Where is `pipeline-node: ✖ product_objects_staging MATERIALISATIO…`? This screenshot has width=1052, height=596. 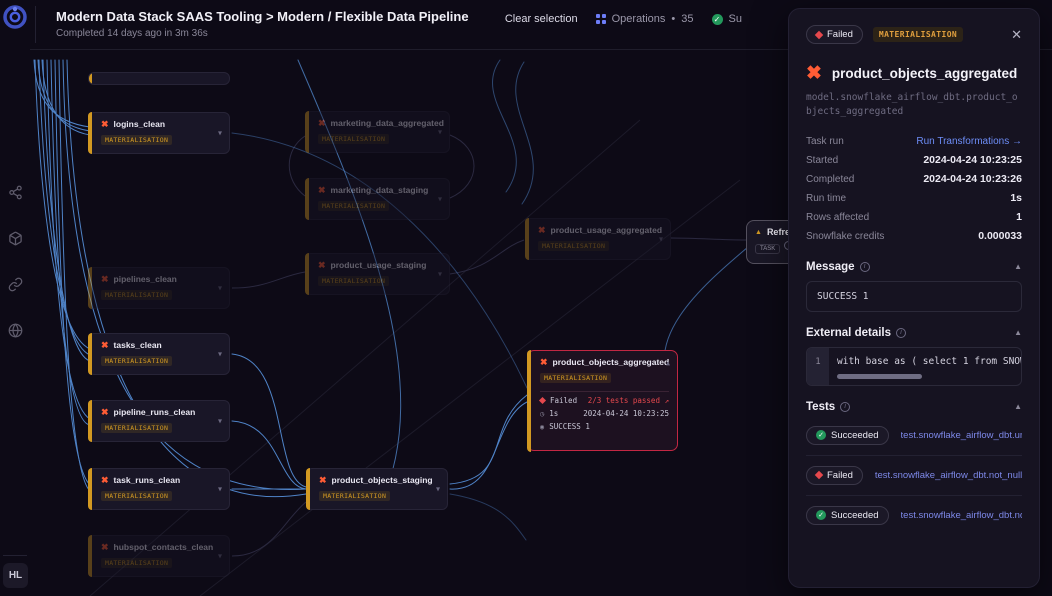 pipeline-node: ✖ product_objects_staging MATERIALISATIO… is located at coordinates (377, 489).